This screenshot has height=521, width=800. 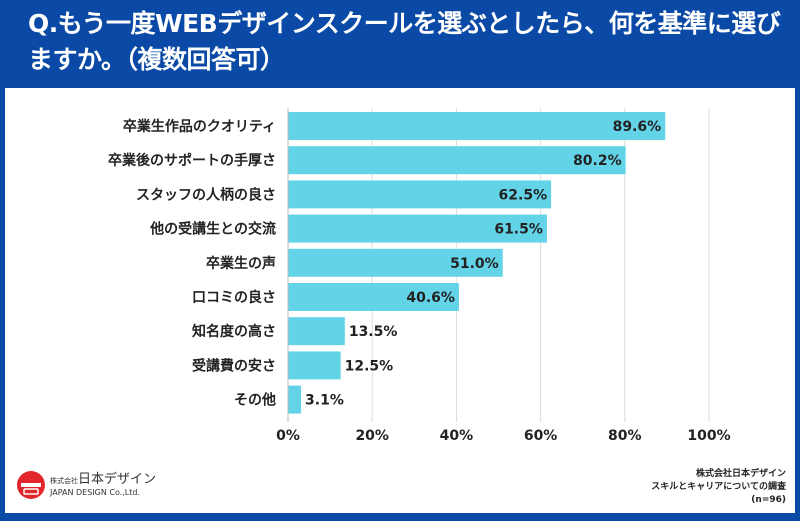 What do you see at coordinates (95, 492) in the screenshot?
I see `logo-en: JAPAN DESIGN Co.,Ltd.` at bounding box center [95, 492].